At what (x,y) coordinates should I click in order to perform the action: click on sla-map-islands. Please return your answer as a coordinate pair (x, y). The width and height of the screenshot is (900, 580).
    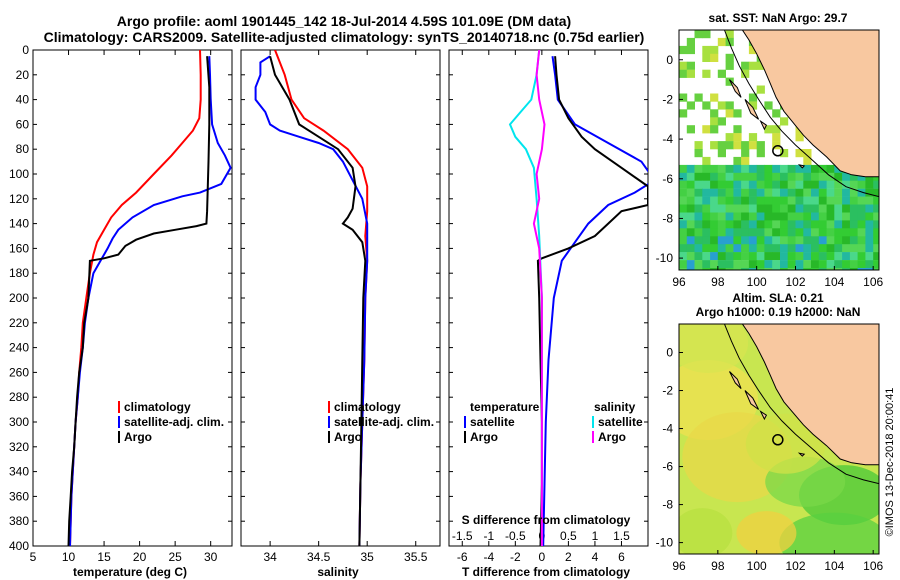
    Looking at the image, I should click on (767, 414).